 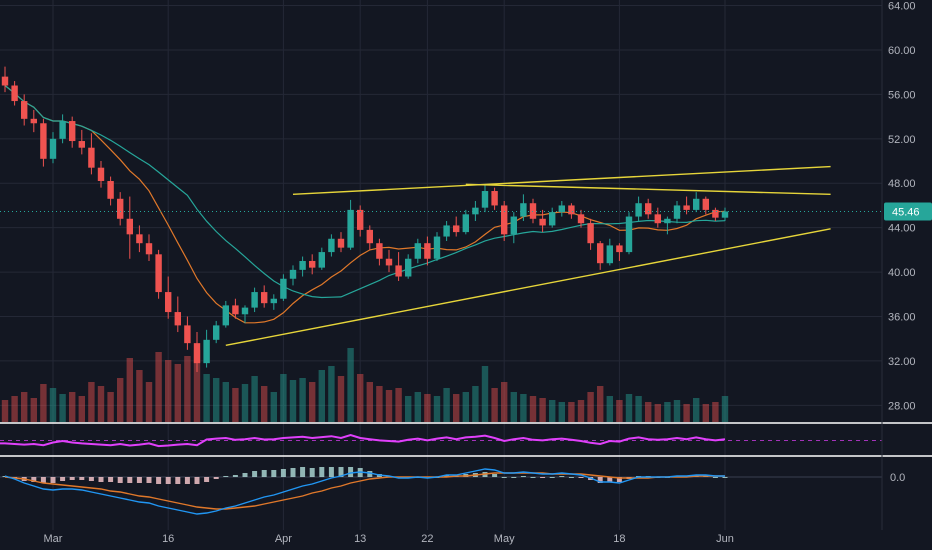 I want to click on price-tick-label: 48.00, so click(x=902, y=184).